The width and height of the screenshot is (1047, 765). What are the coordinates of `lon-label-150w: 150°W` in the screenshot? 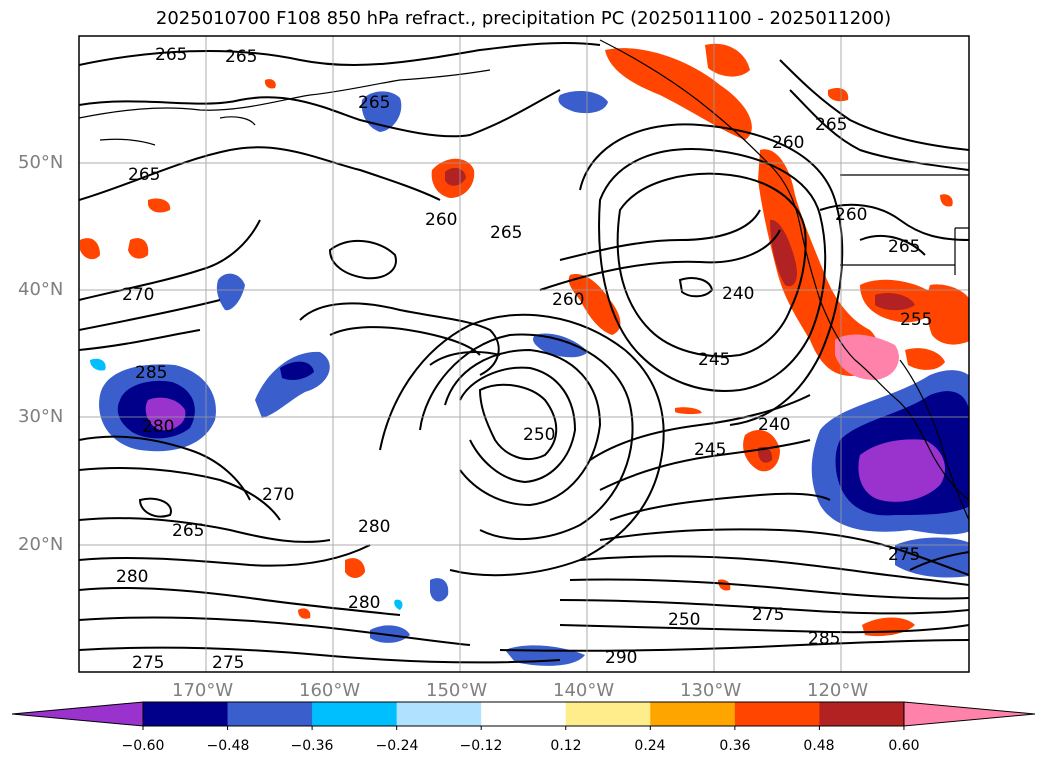 It's located at (457, 690).